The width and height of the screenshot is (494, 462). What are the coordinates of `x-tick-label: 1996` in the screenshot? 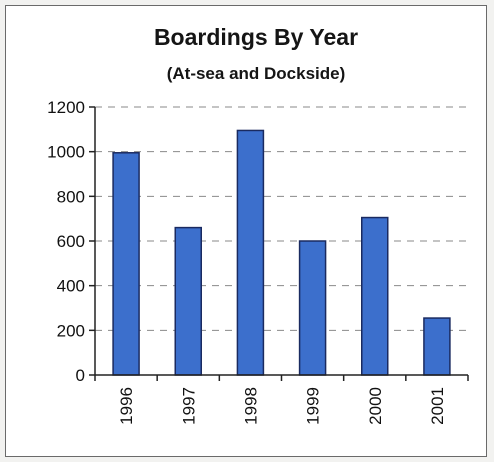 It's located at (126, 406).